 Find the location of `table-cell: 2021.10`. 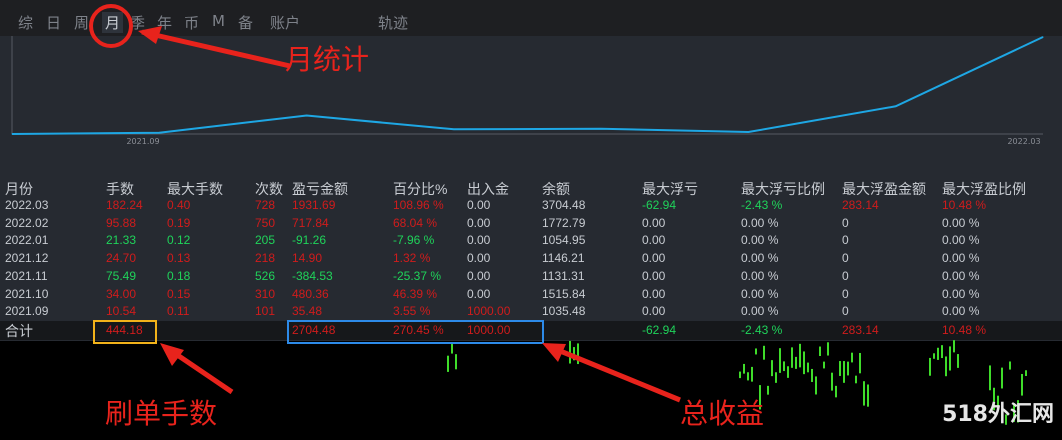

table-cell: 2021.10 is located at coordinates (27, 293).